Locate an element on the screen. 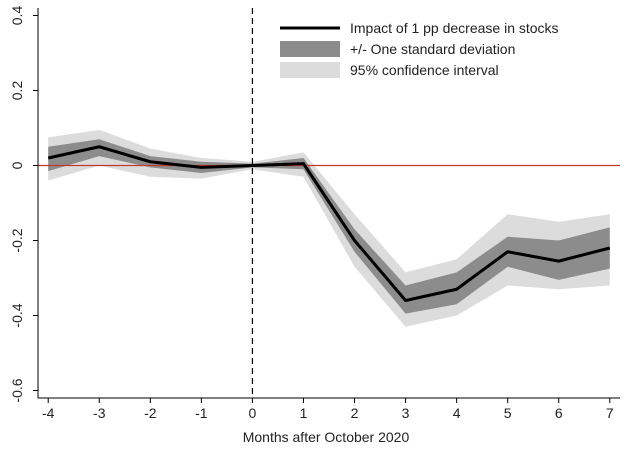 This screenshot has height=450, width=630. x-tick-label: 4 is located at coordinates (457, 413).